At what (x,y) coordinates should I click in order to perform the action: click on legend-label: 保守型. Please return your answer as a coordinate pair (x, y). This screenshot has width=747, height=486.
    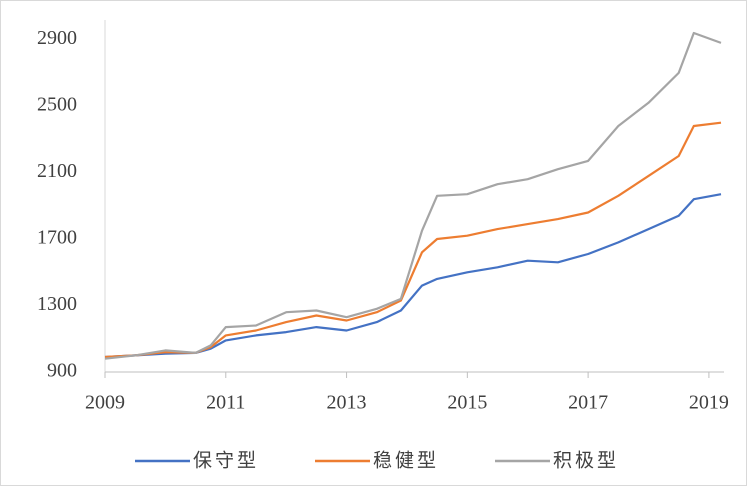
    Looking at the image, I should click on (226, 461).